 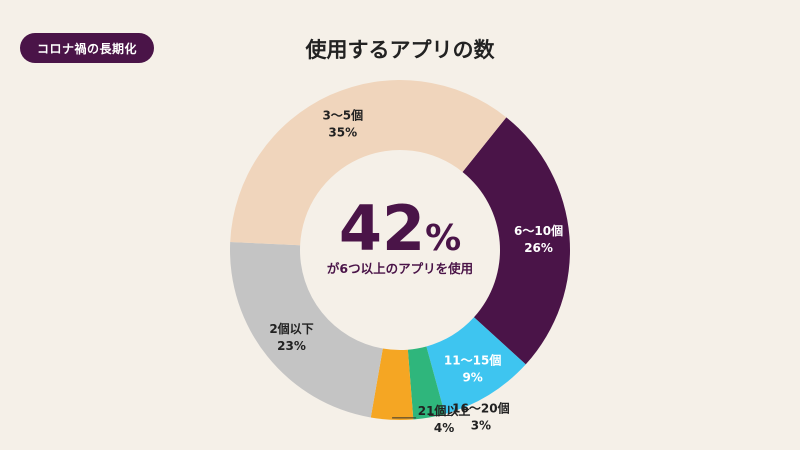 I want to click on slice-value-label: 35%, so click(x=342, y=132).